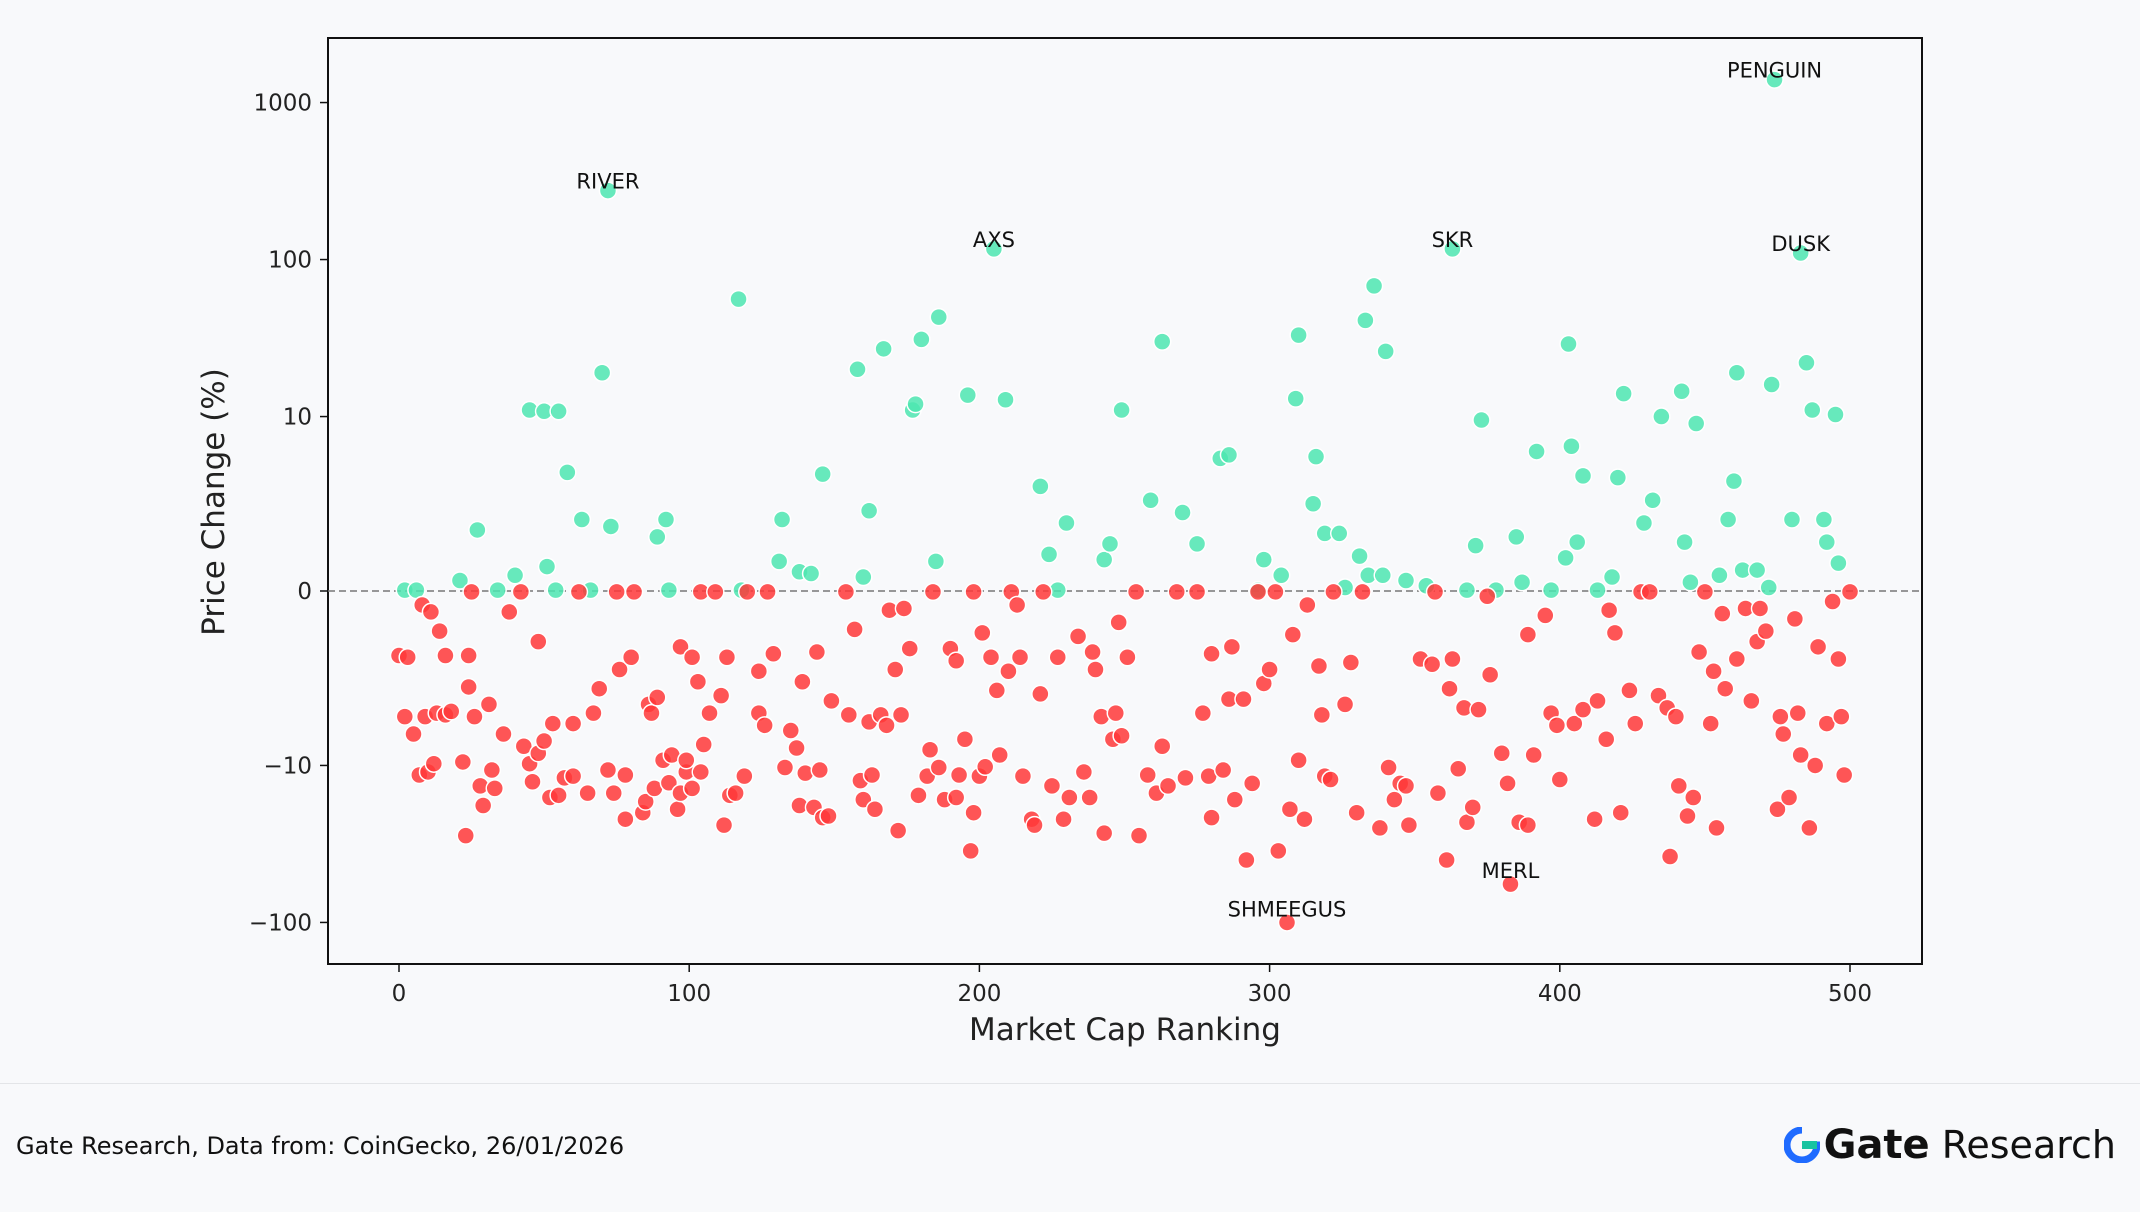  Describe the element at coordinates (689, 994) in the screenshot. I see `x-tick-label: 100` at that location.